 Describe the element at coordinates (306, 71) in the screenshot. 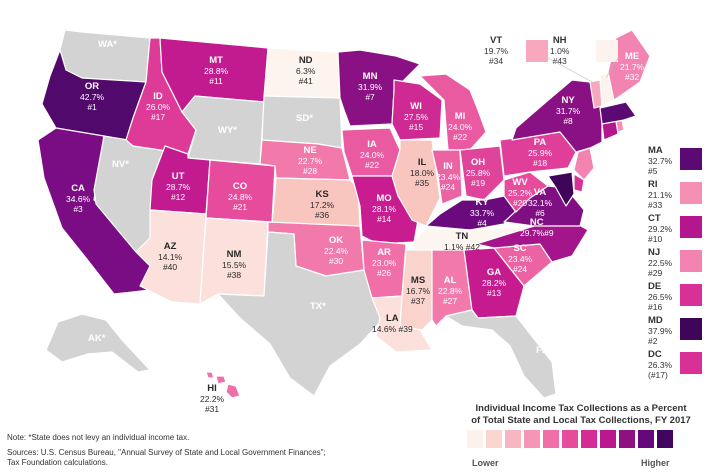

I see `label-ND: ND 6.3% #41` at that location.